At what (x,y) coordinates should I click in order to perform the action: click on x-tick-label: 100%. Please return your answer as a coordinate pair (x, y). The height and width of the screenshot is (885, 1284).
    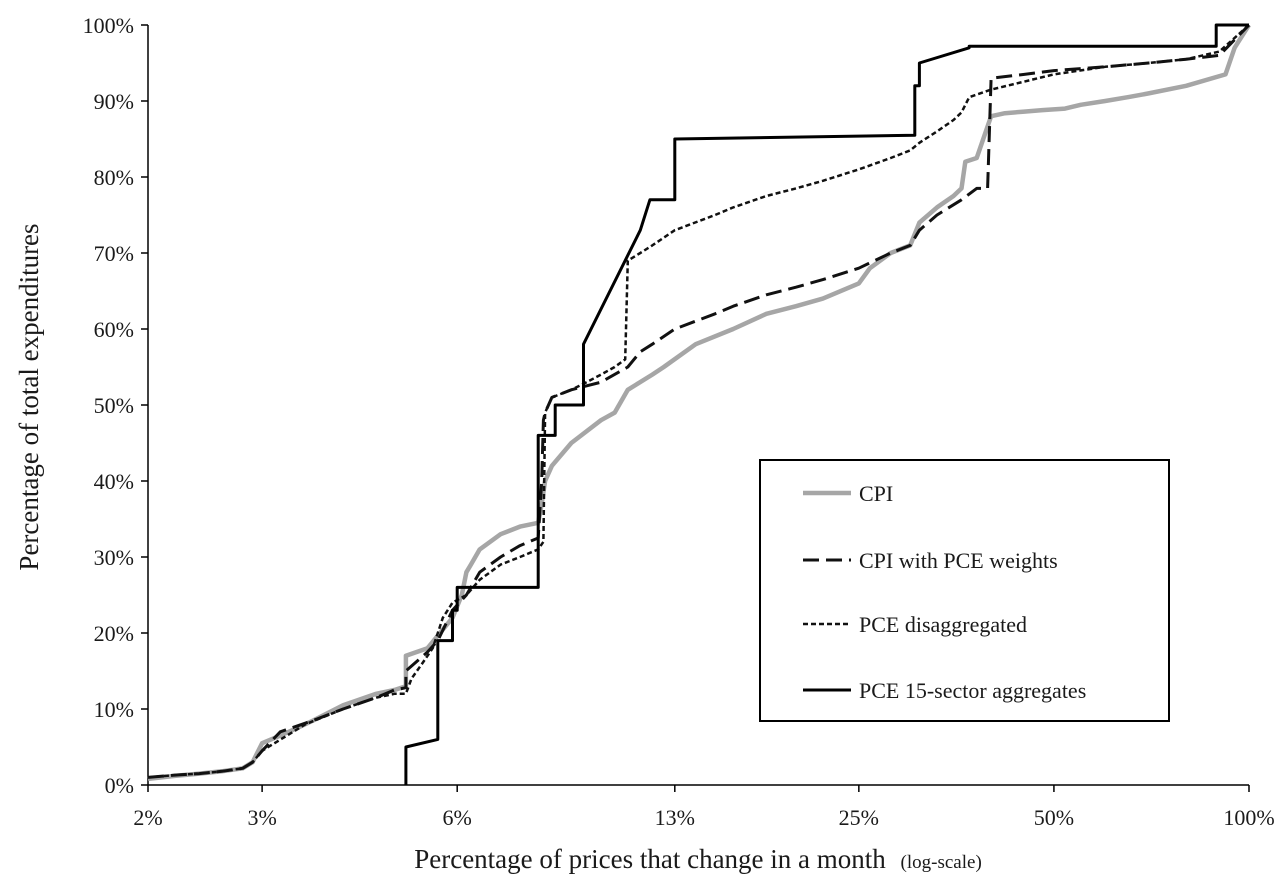
    Looking at the image, I should click on (1248, 817).